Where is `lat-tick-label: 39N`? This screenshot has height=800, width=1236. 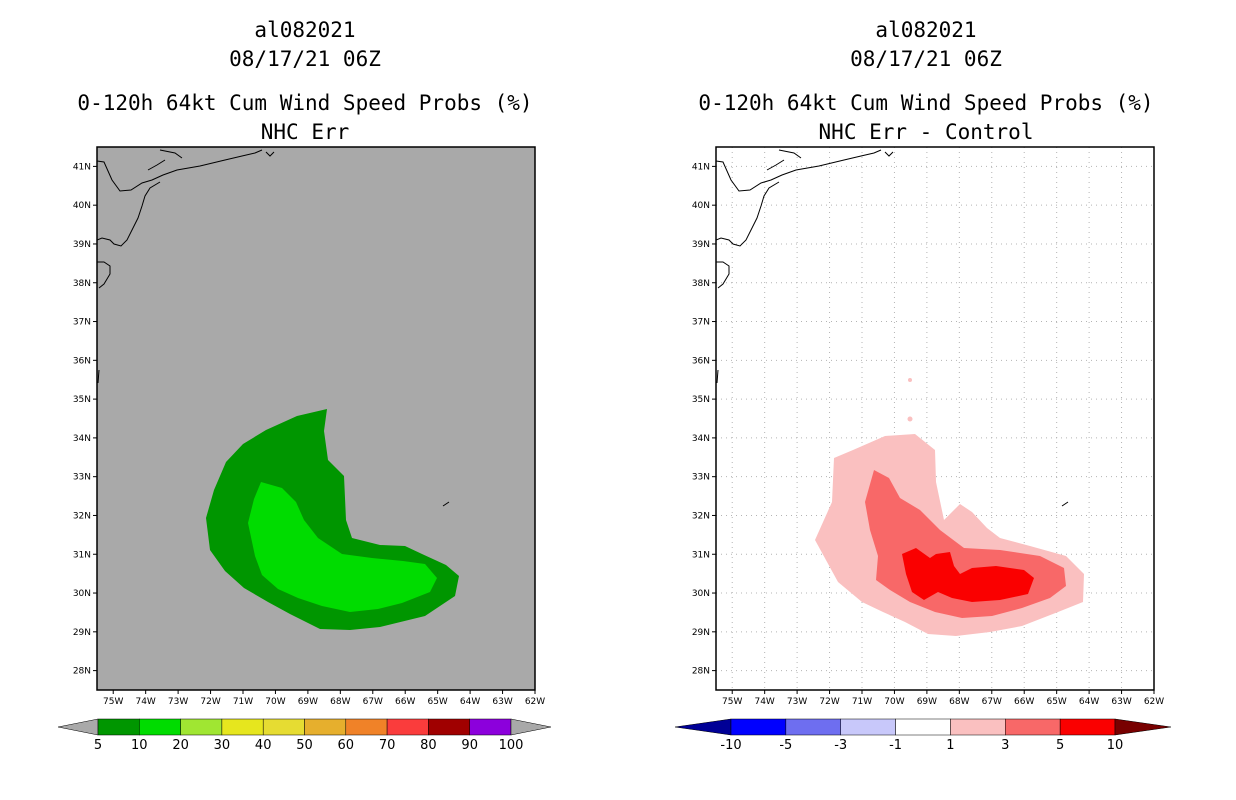
lat-tick-label: 39N is located at coordinates (82, 245).